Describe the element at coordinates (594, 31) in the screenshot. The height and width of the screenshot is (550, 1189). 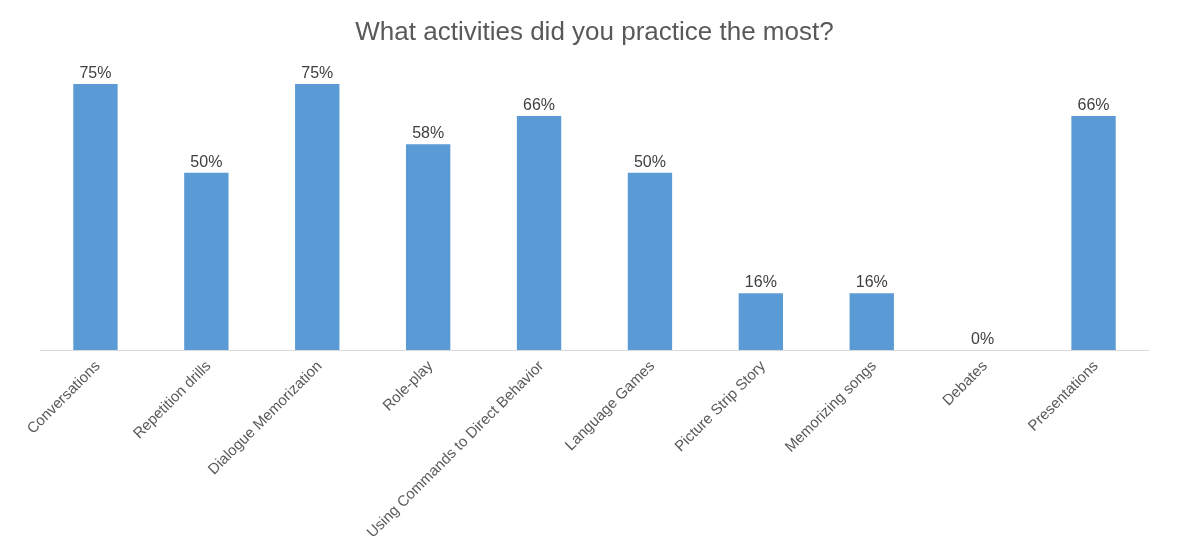
I see `chart-title: What activities did you practice the most?` at that location.